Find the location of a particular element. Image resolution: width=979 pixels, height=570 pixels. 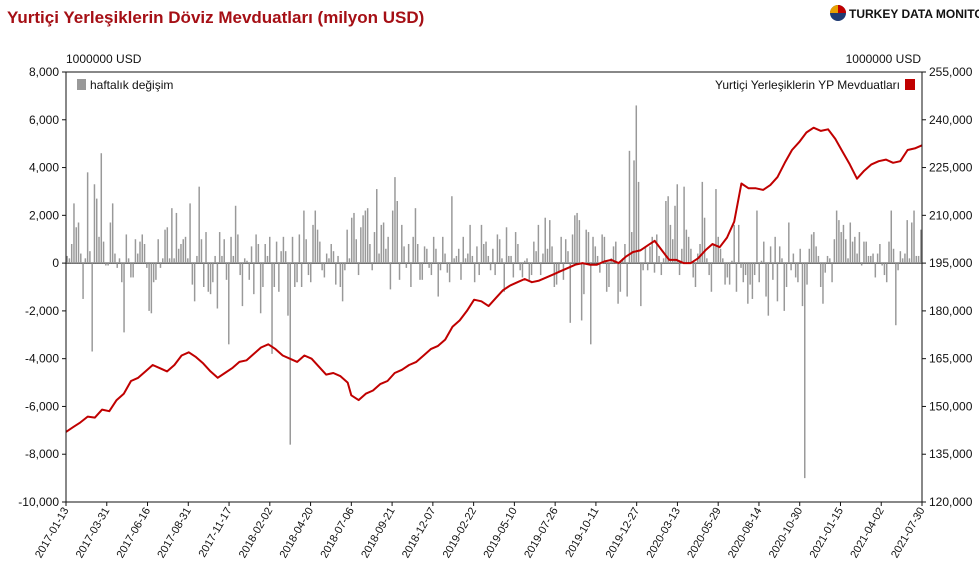

right-tick-label: 255,000 is located at coordinates (951, 72).